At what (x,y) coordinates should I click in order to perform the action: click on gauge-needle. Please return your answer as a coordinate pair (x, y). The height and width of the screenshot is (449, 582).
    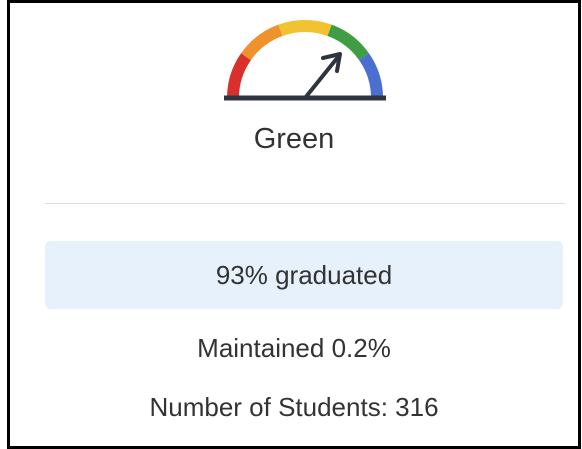
    Looking at the image, I should click on (321, 77).